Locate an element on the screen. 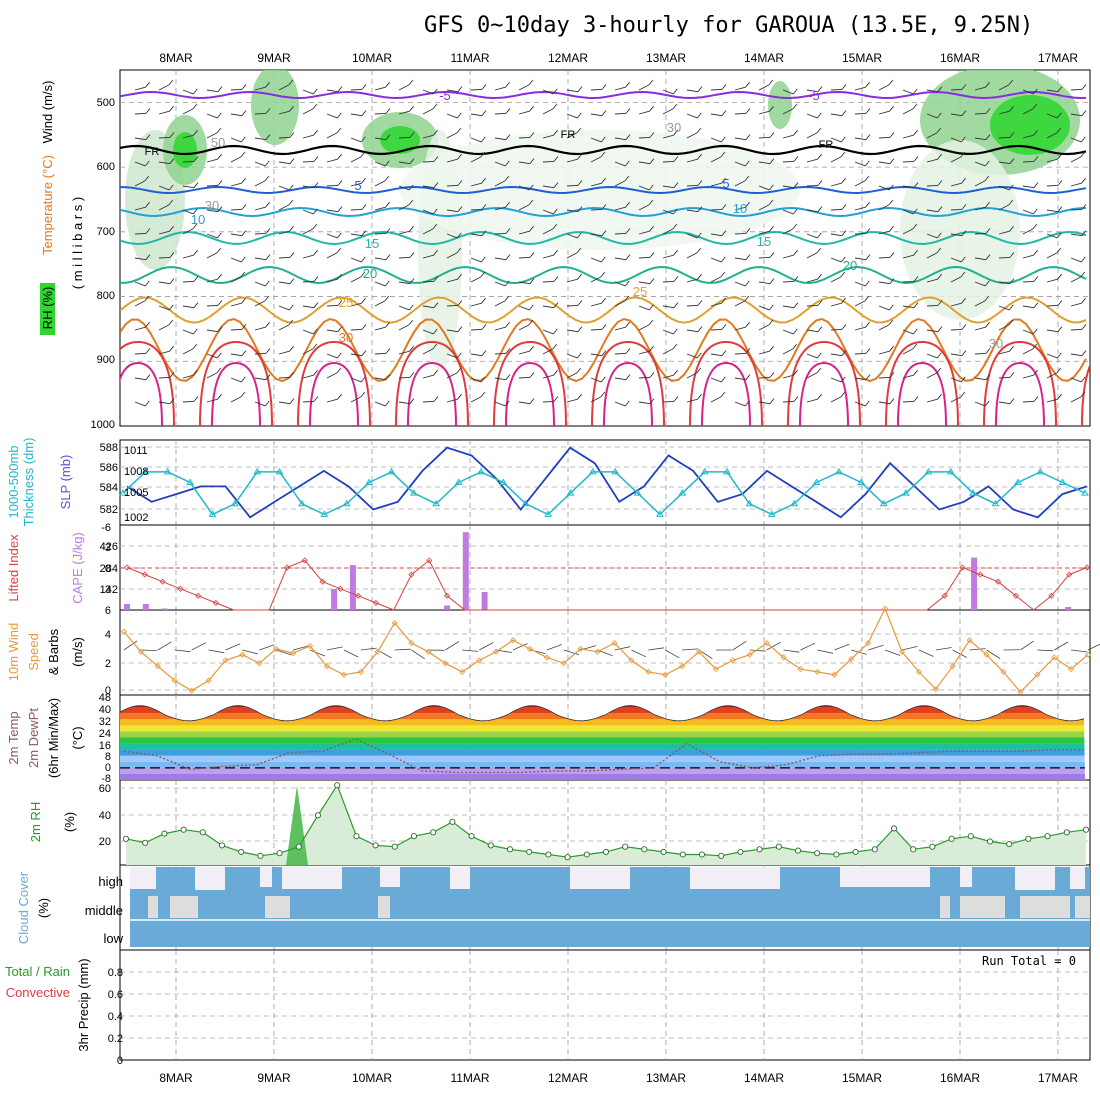  contour-label: FR is located at coordinates (826, 145).